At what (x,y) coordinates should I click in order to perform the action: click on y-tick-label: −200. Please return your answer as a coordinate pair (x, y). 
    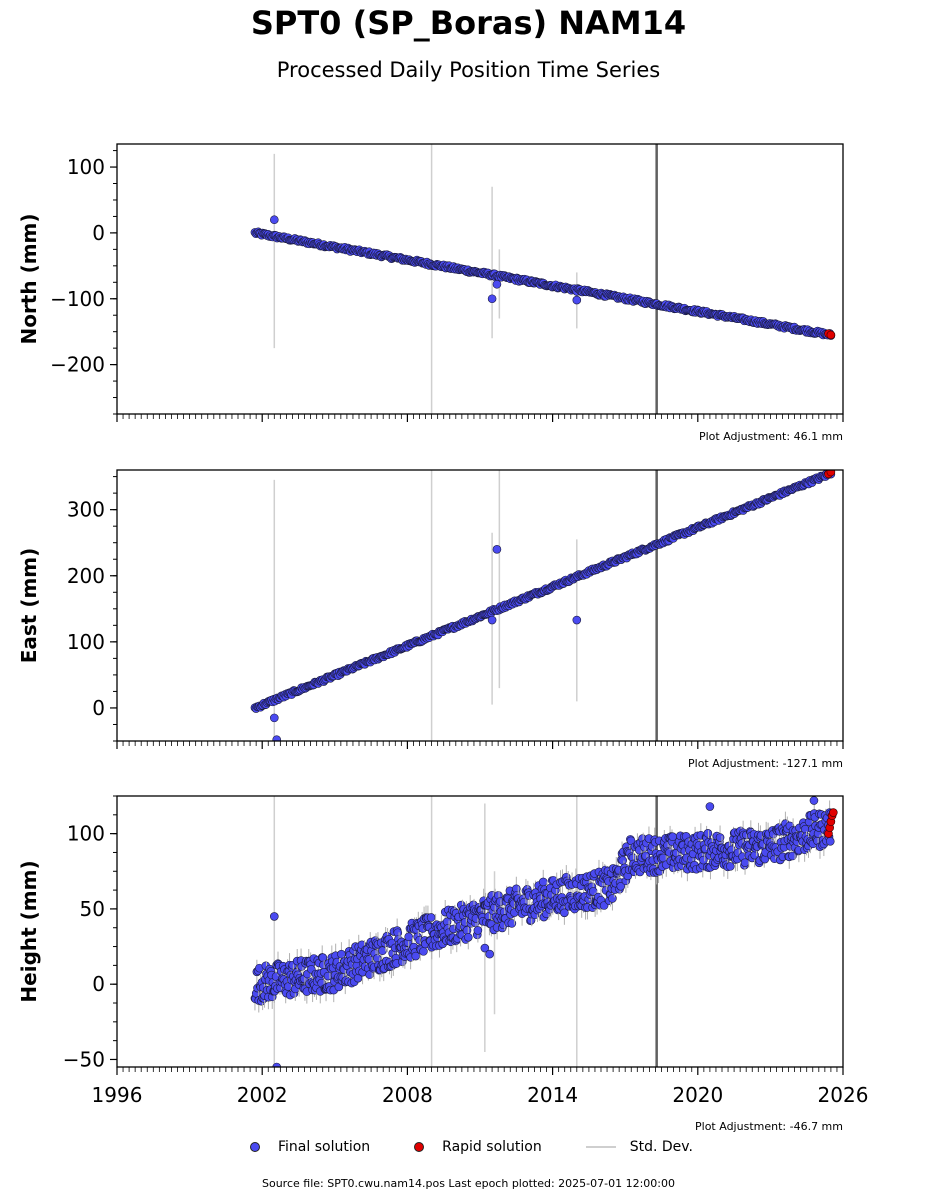
    Looking at the image, I should click on (77, 365).